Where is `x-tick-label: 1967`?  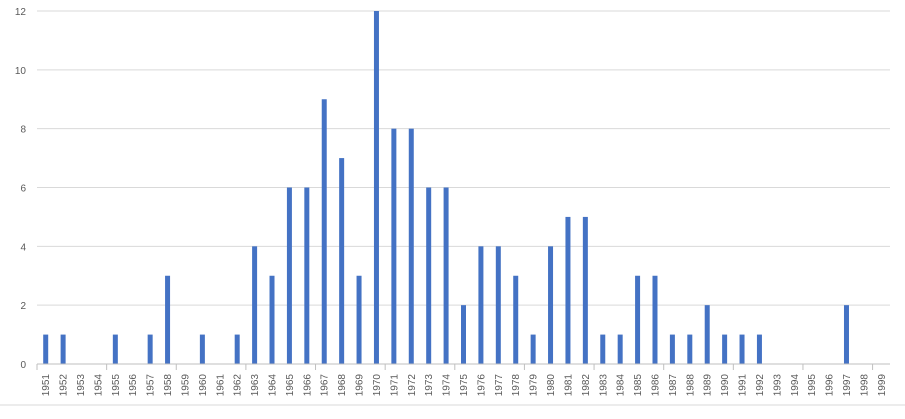 x-tick-label: 1967 is located at coordinates (325, 385).